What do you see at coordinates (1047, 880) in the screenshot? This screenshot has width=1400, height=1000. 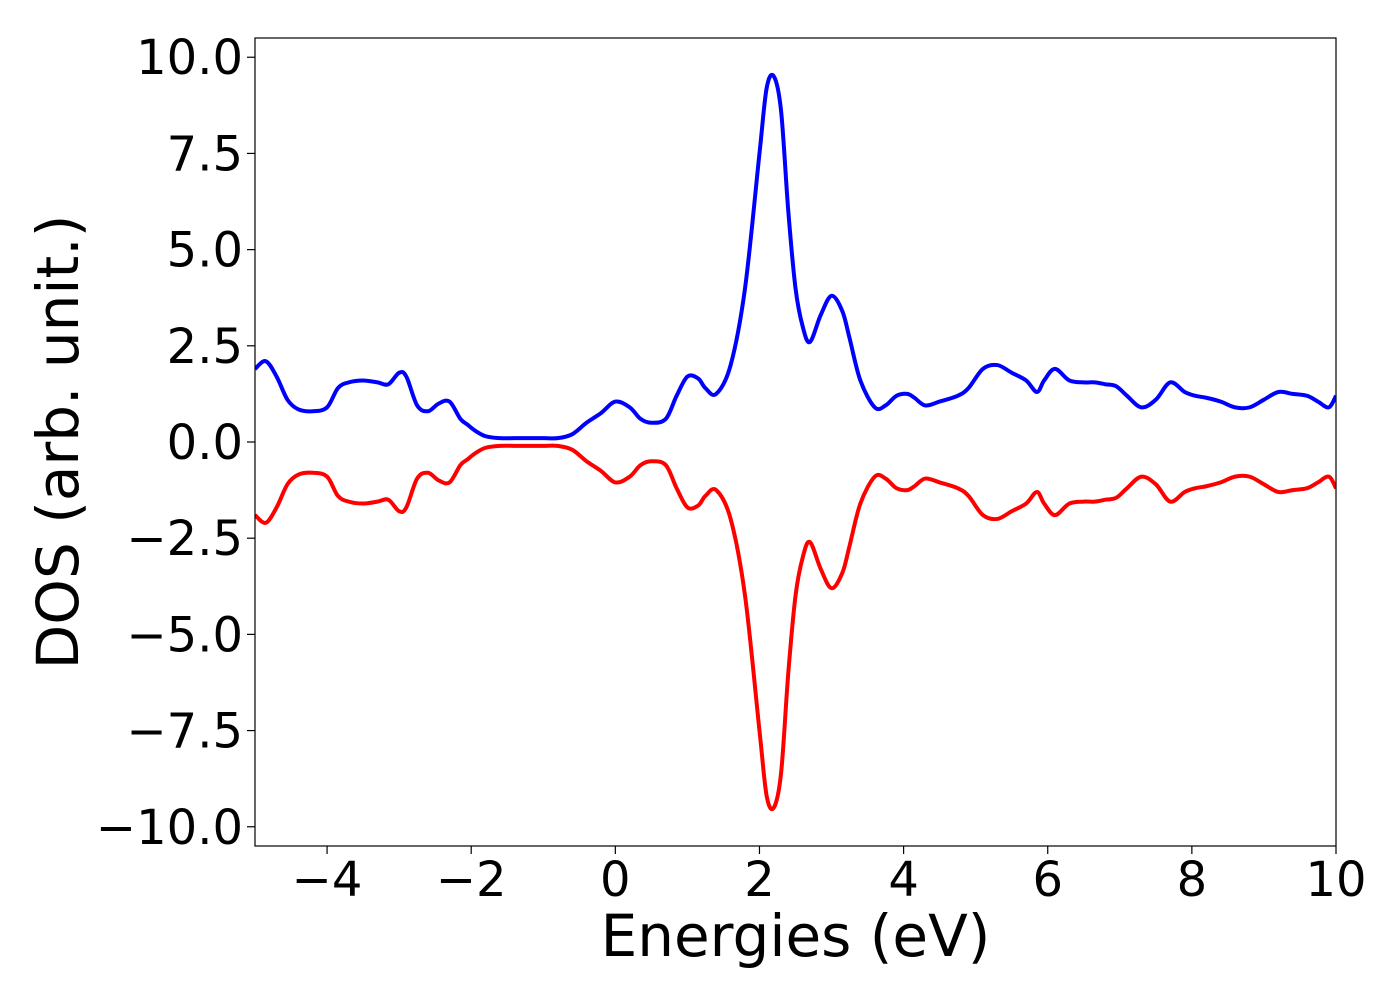 I see `x-tick-label: 6` at bounding box center [1047, 880].